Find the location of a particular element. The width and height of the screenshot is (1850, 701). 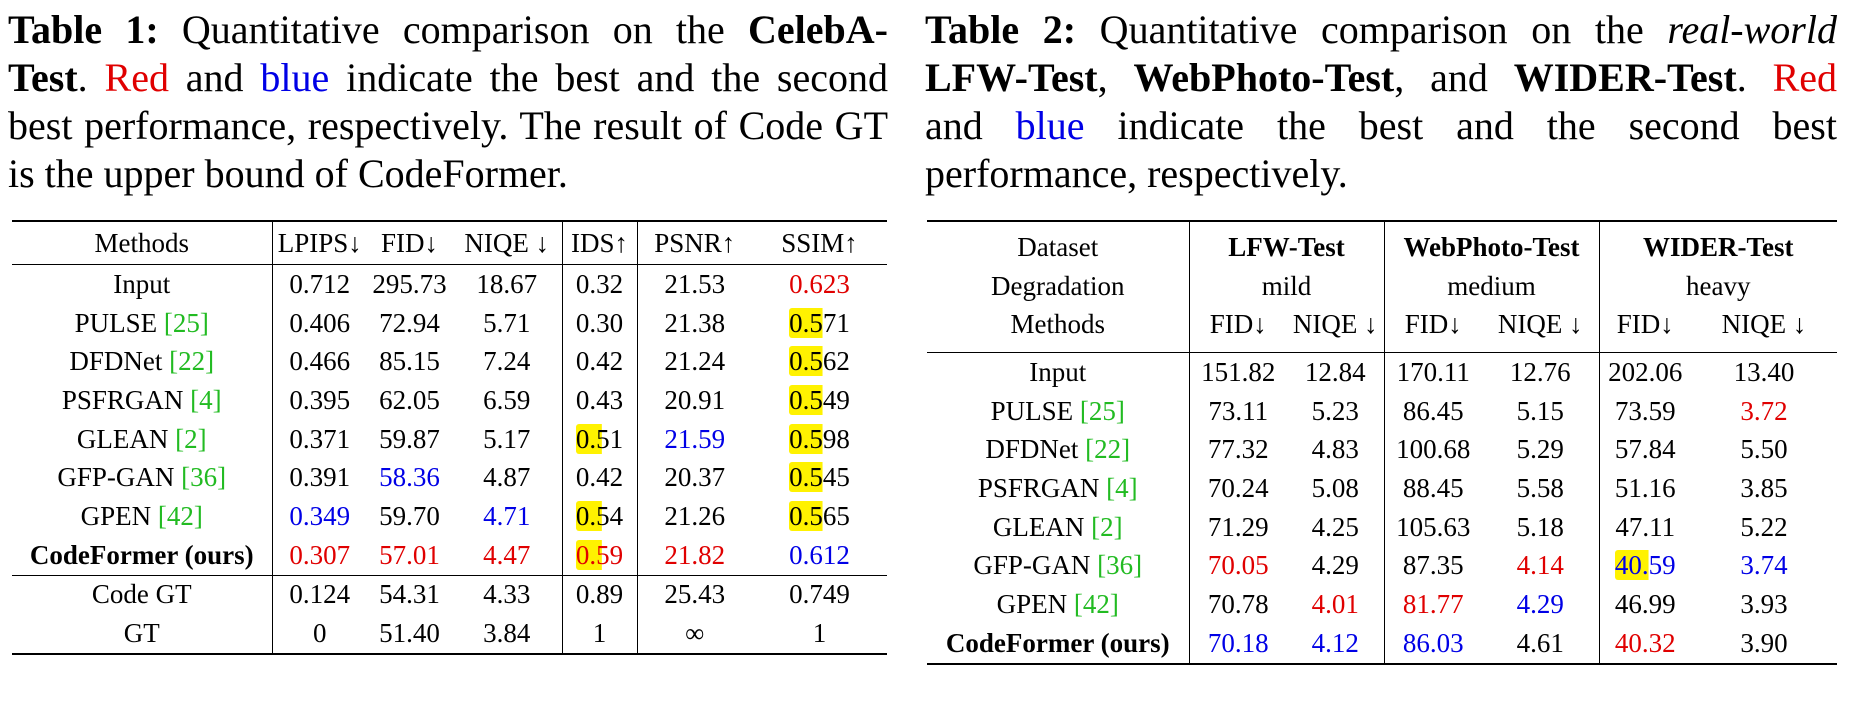

header-cell: Methods is located at coordinates (142, 242).